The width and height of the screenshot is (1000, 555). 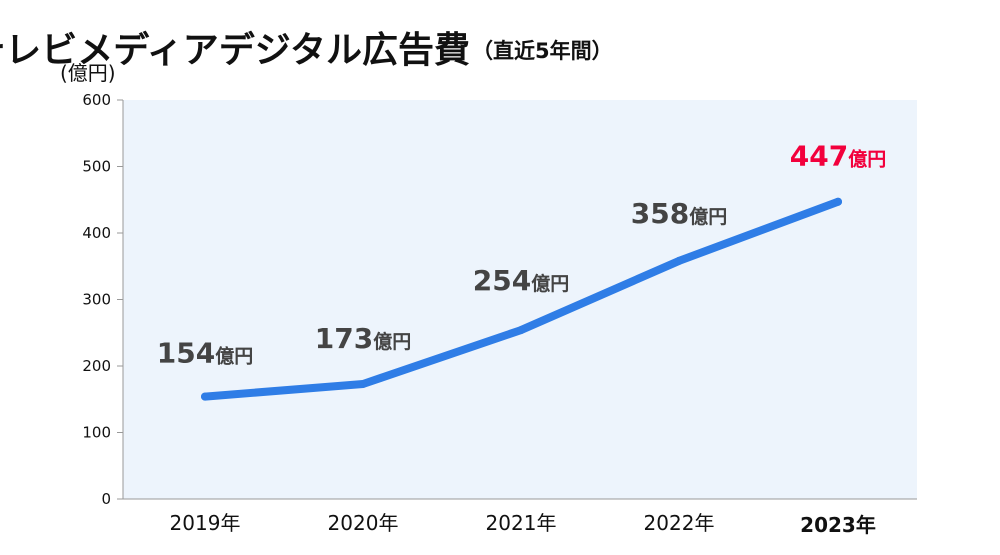 What do you see at coordinates (96, 167) in the screenshot?
I see `y-tick-label: 500` at bounding box center [96, 167].